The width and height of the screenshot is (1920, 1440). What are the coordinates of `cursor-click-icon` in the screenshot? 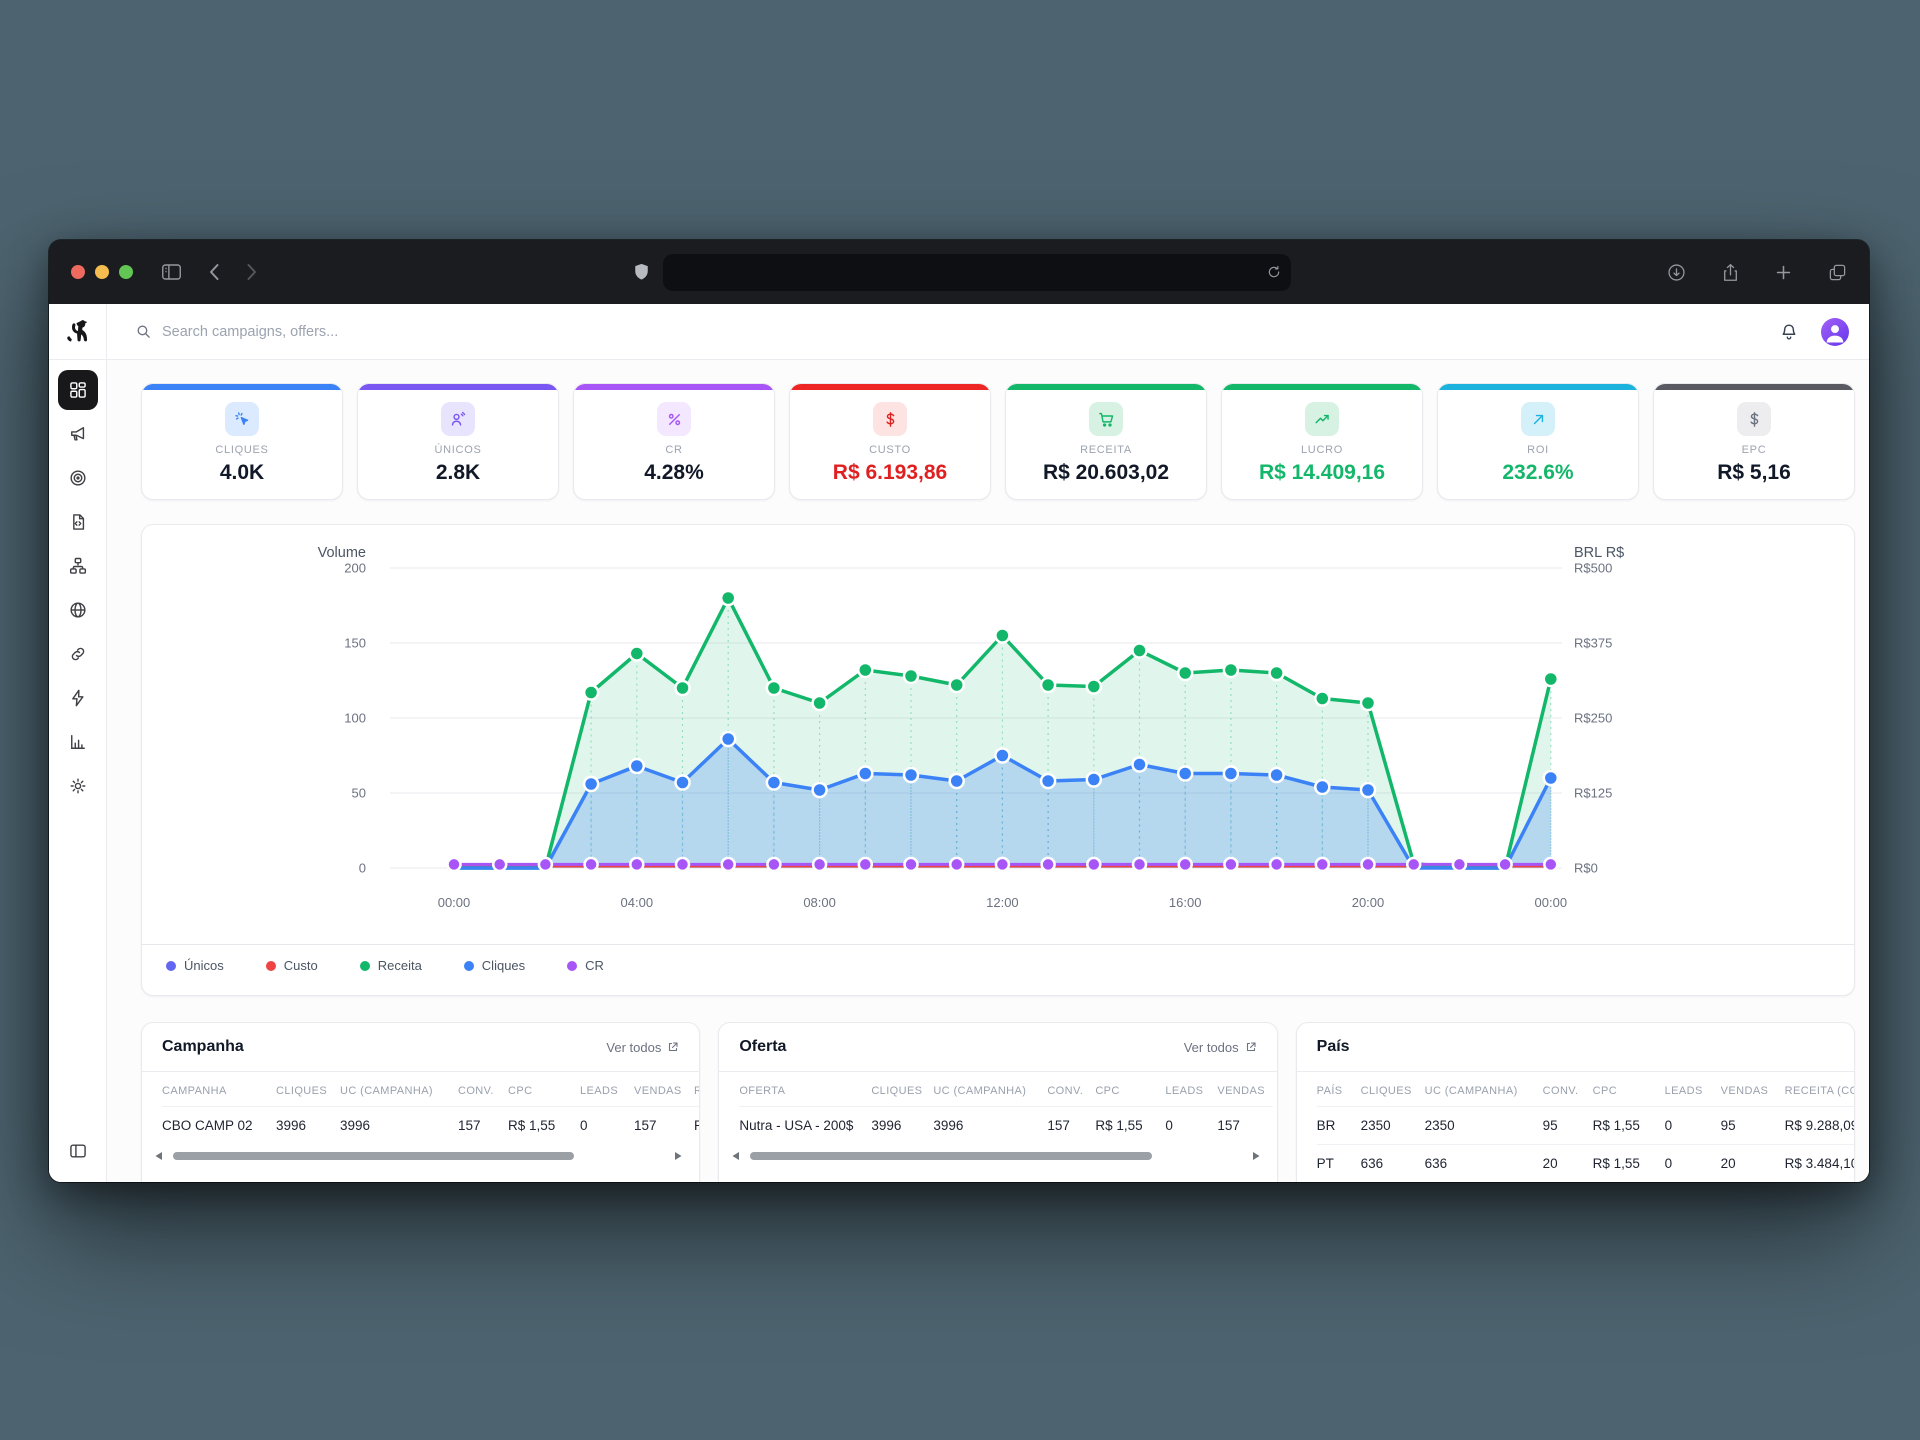 It's located at (242, 419).